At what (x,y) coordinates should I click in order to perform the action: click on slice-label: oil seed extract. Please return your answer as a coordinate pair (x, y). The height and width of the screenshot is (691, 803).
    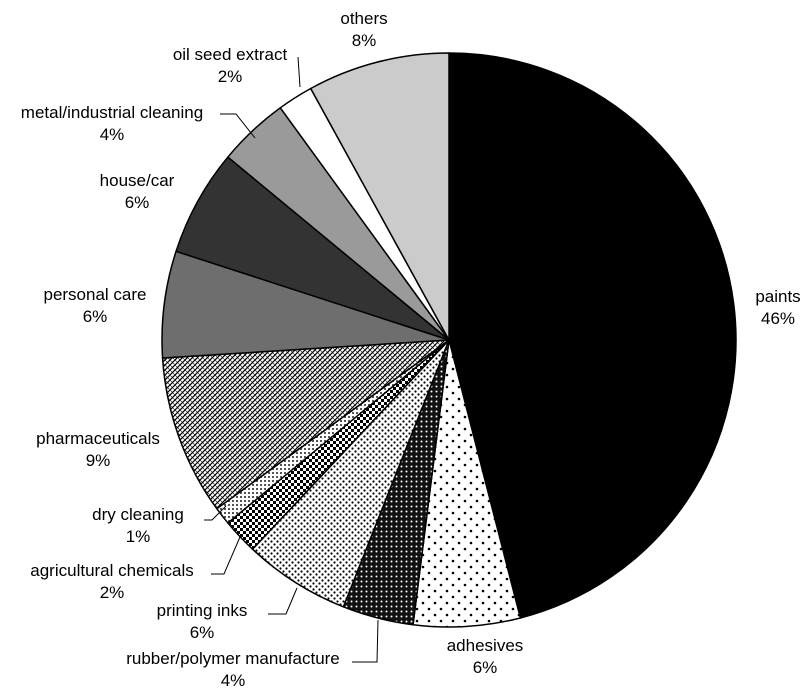
    Looking at the image, I should click on (230, 54).